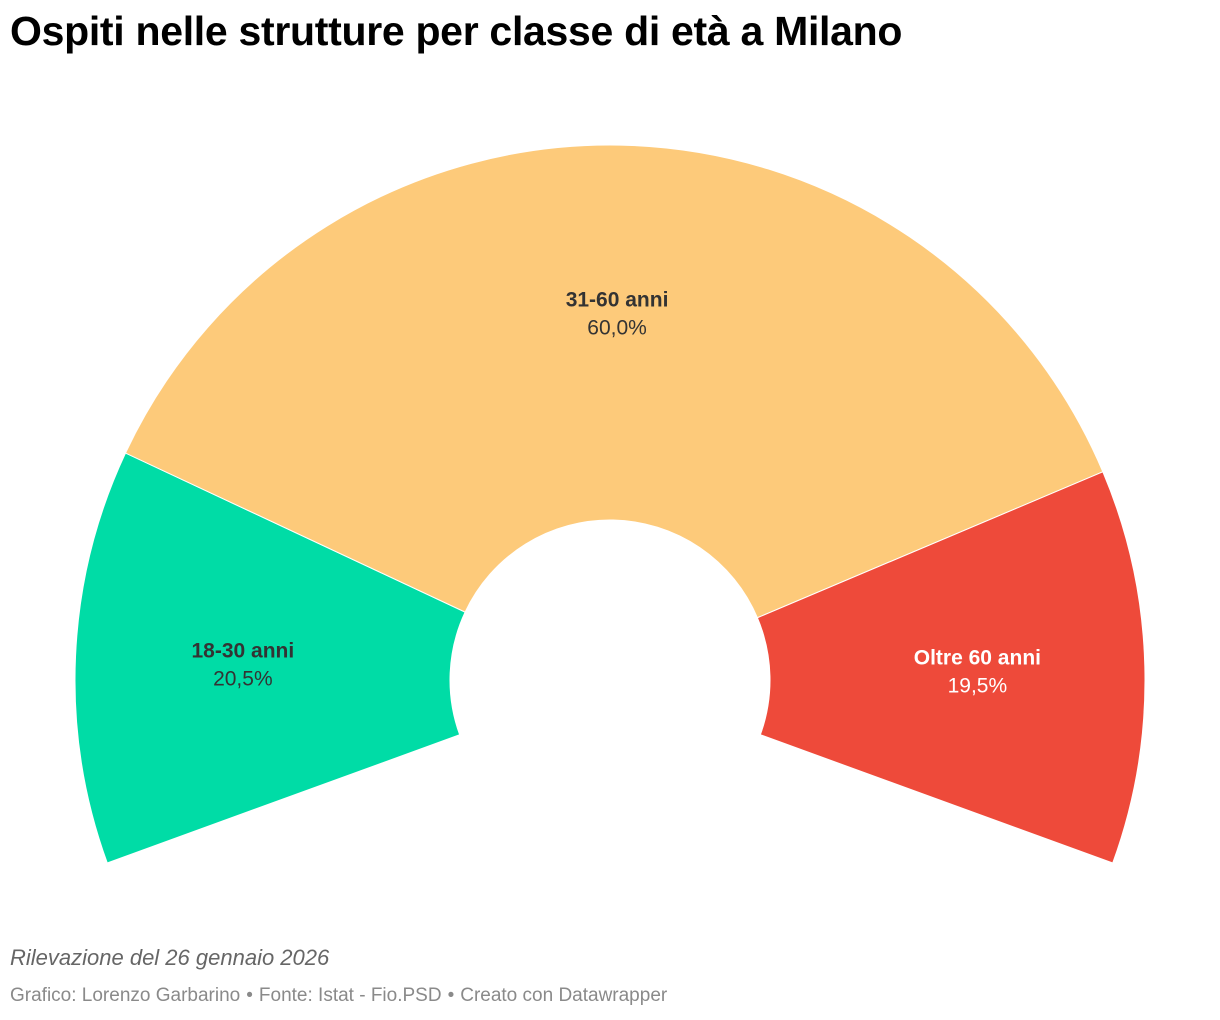 This screenshot has height=1020, width=1220. I want to click on credit-author: Grafico: Lorenzo Garbarino, so click(125, 995).